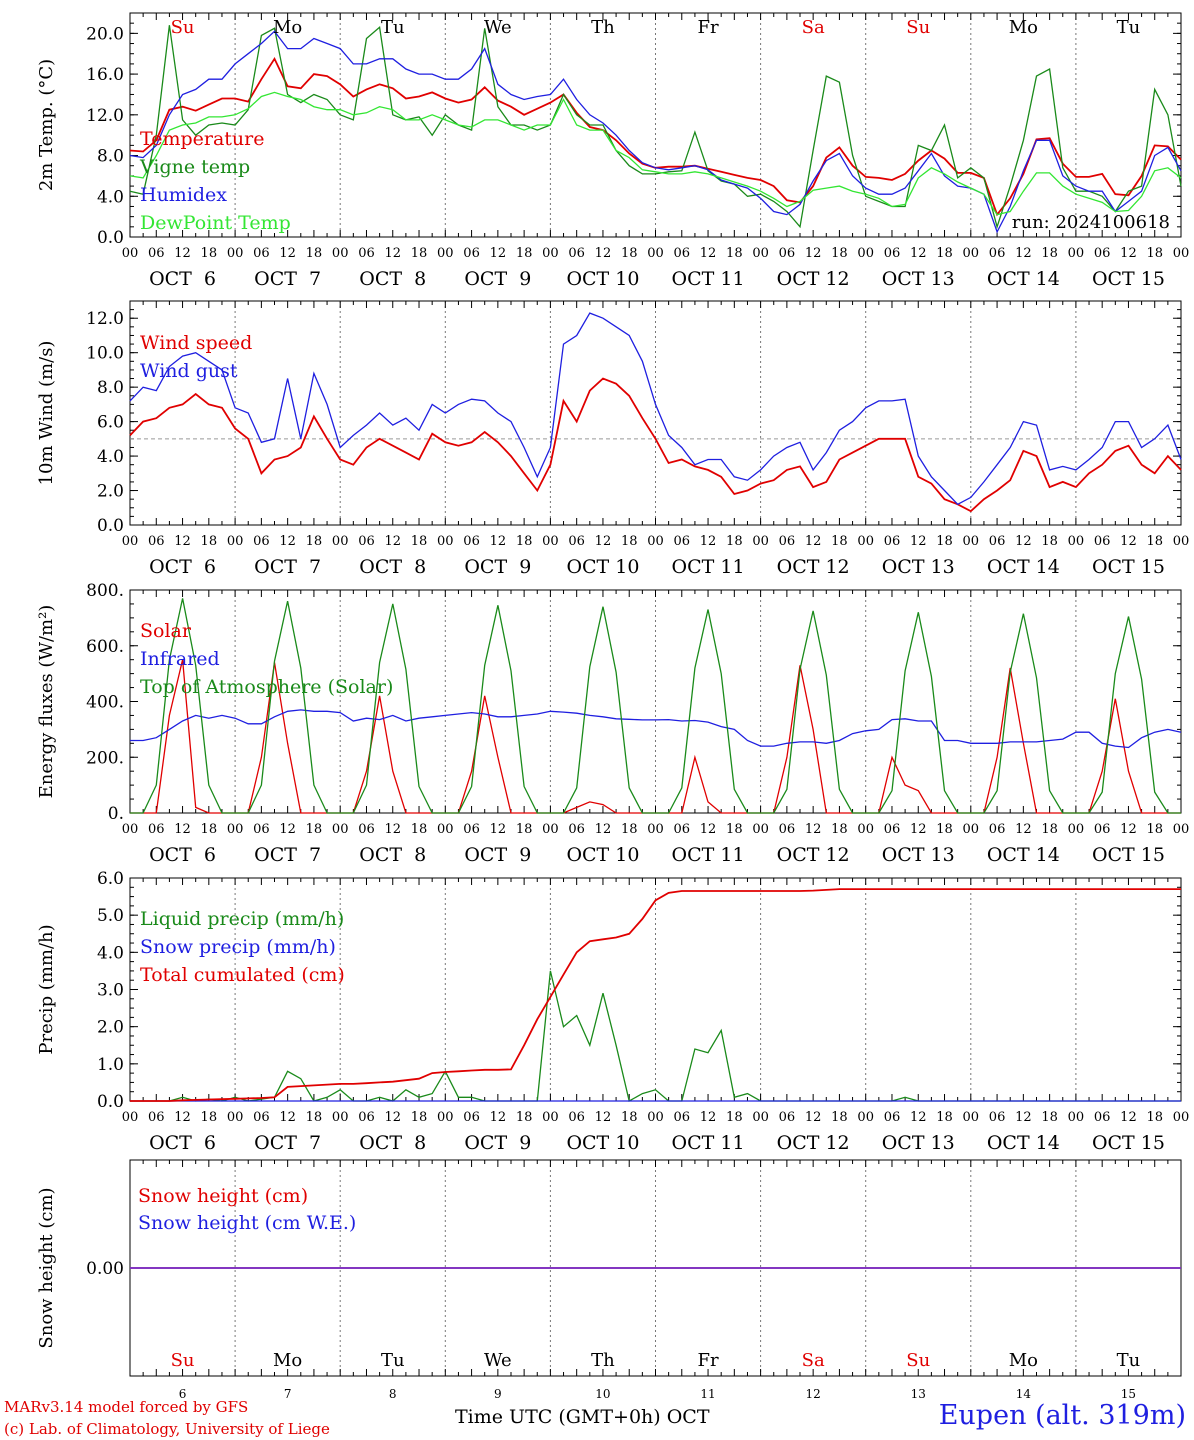 The height and width of the screenshot is (1440, 1194). I want to click on y-axis-label: 2m Temp. (°C), so click(46, 125).